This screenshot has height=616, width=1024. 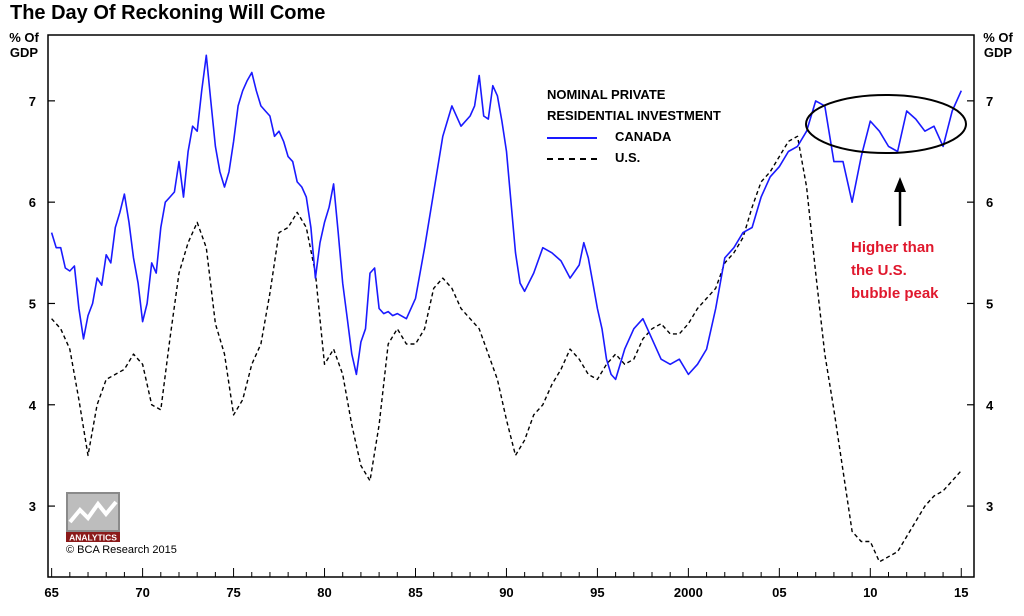 What do you see at coordinates (606, 94) in the screenshot?
I see `legend-title-line-1: NOMINAL PRIVATE` at bounding box center [606, 94].